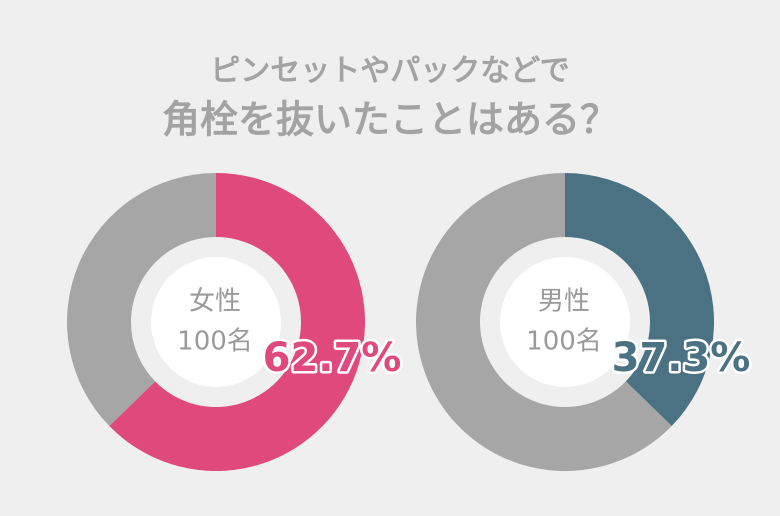 Image resolution: width=780 pixels, height=516 pixels. I want to click on value-label: 37.3%, so click(681, 358).